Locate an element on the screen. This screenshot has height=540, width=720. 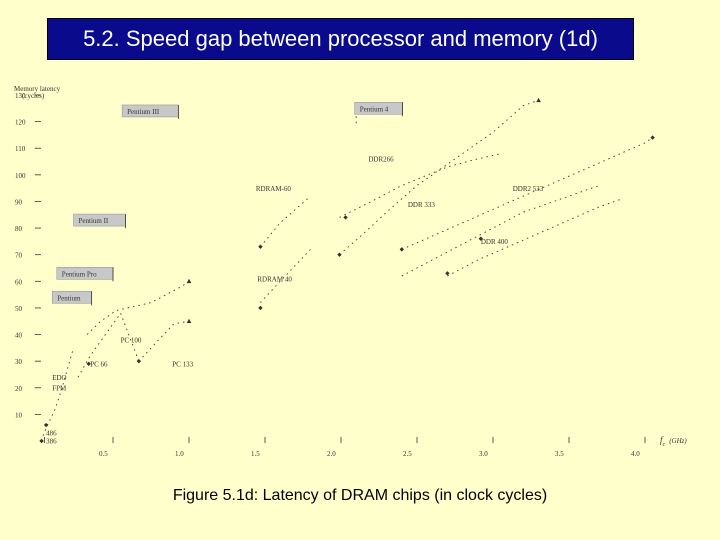
y-tick-label: 50 is located at coordinates (19, 309).